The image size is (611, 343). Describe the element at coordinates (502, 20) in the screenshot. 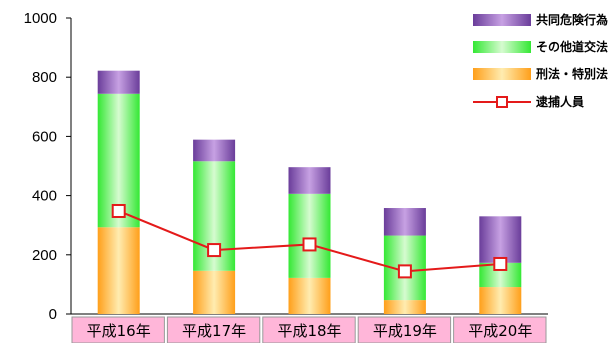

I see `legend-swatch-kyodo` at that location.